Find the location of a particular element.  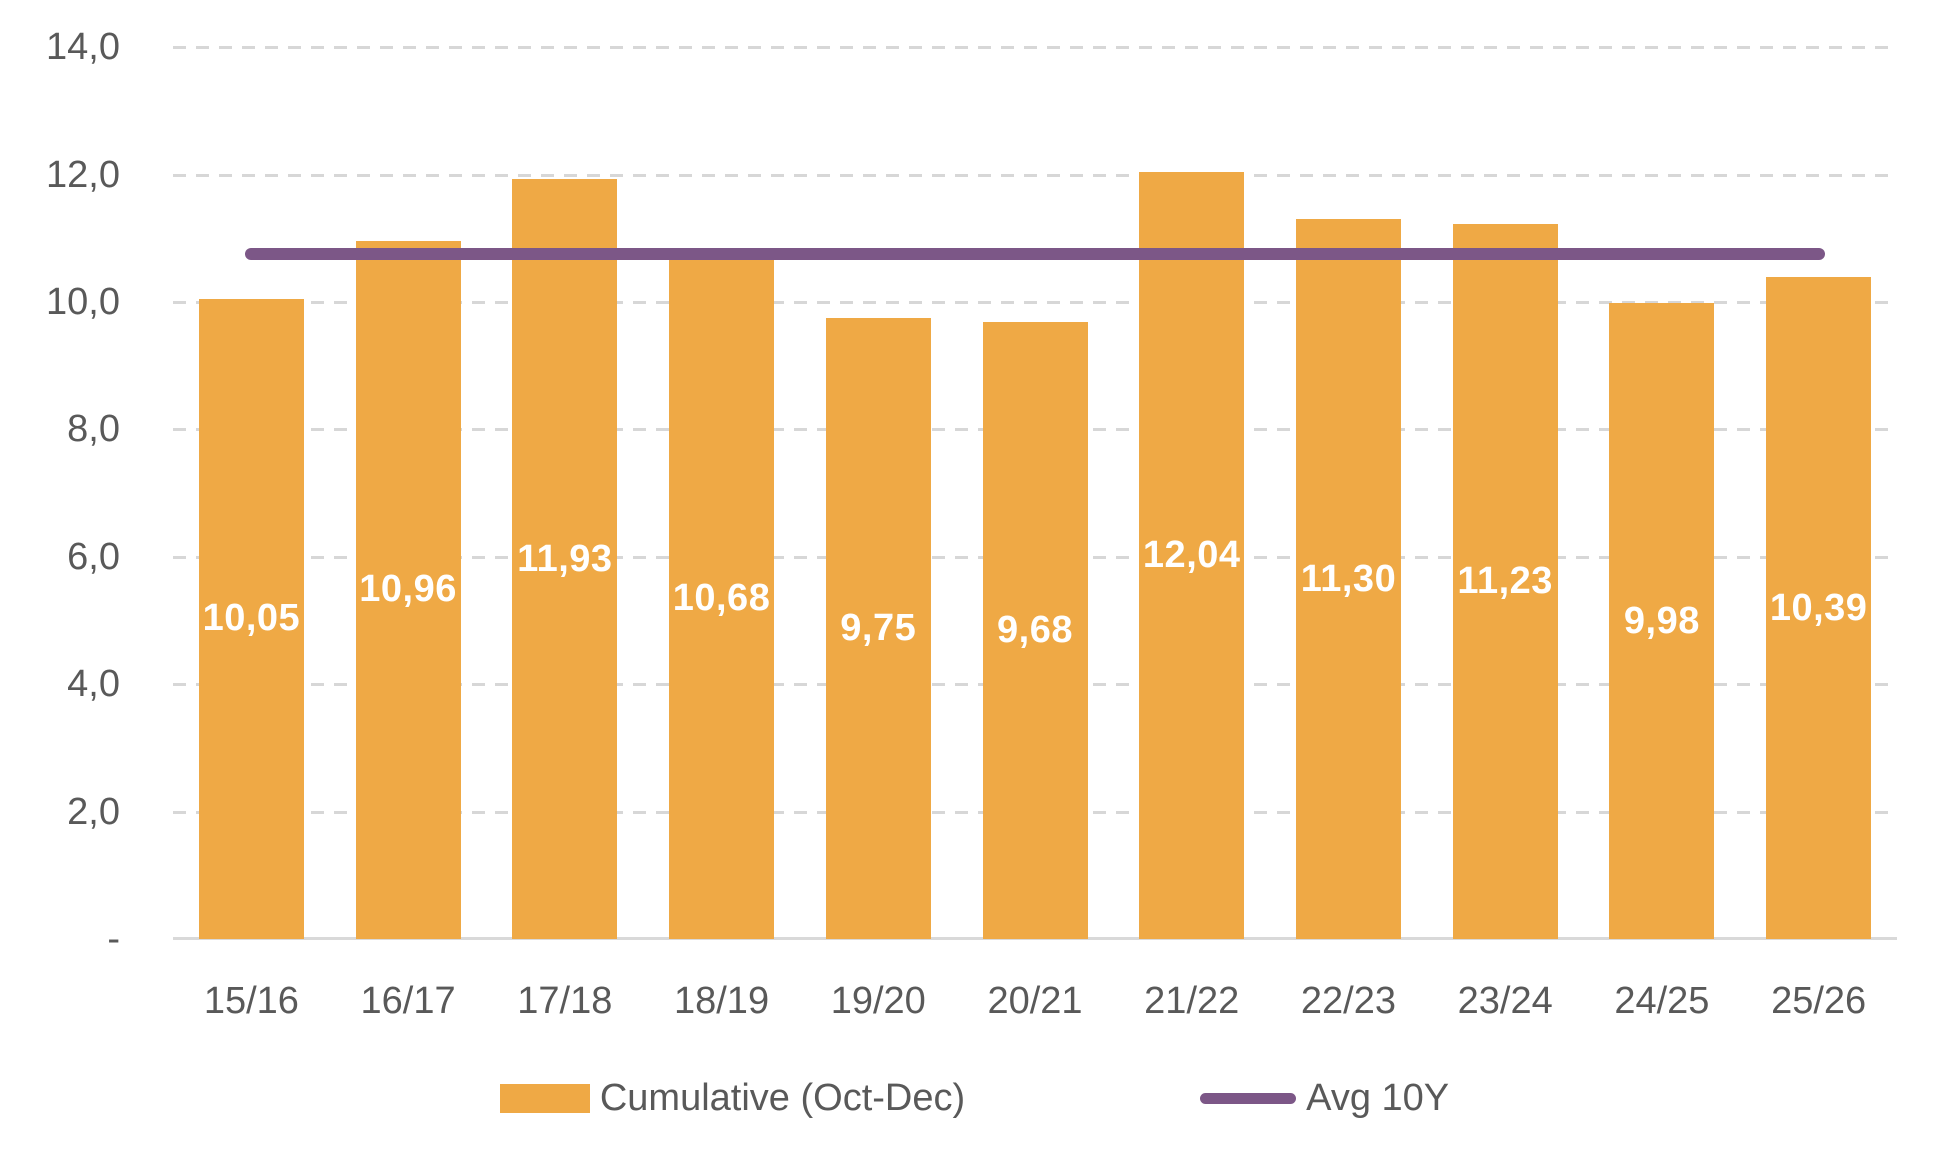

bar-value-label: 12,04 is located at coordinates (1191, 555).